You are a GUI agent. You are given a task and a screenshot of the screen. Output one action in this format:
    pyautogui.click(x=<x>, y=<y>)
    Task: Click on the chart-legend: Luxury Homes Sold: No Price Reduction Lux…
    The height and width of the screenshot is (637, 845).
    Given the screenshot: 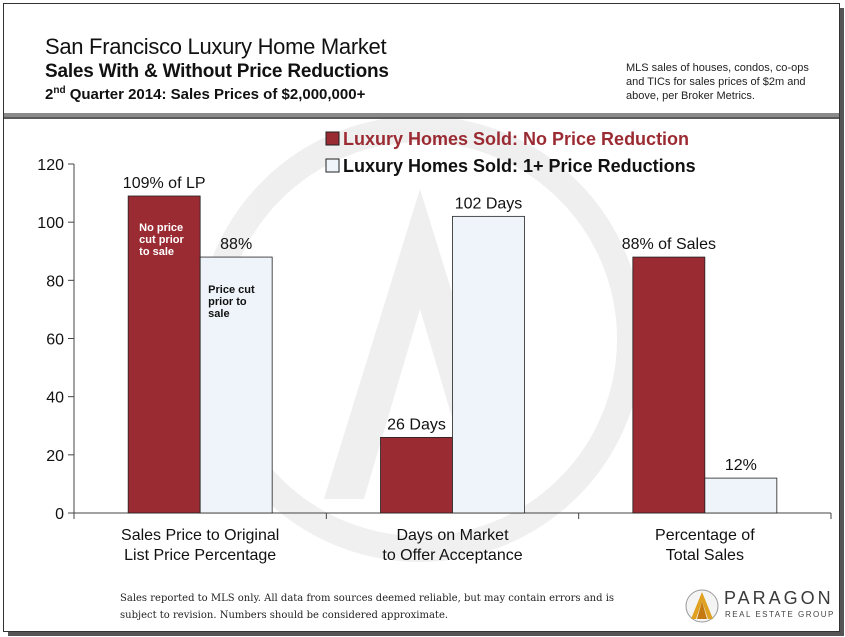 What is the action you would take?
    pyautogui.click(x=510, y=152)
    